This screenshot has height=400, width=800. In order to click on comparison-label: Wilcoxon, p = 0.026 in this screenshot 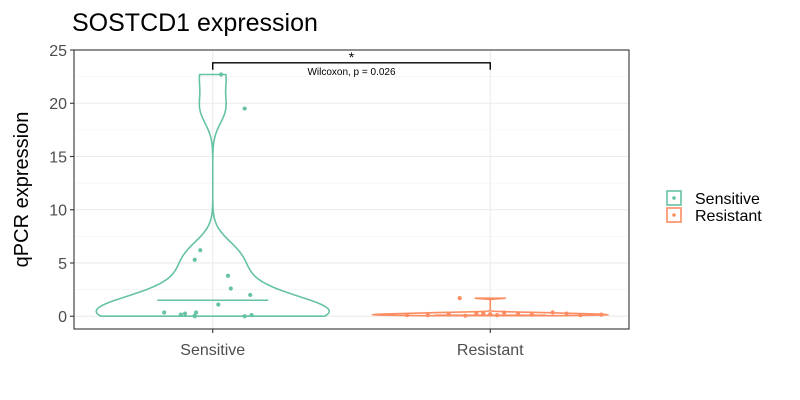, I will do `click(351, 72)`.